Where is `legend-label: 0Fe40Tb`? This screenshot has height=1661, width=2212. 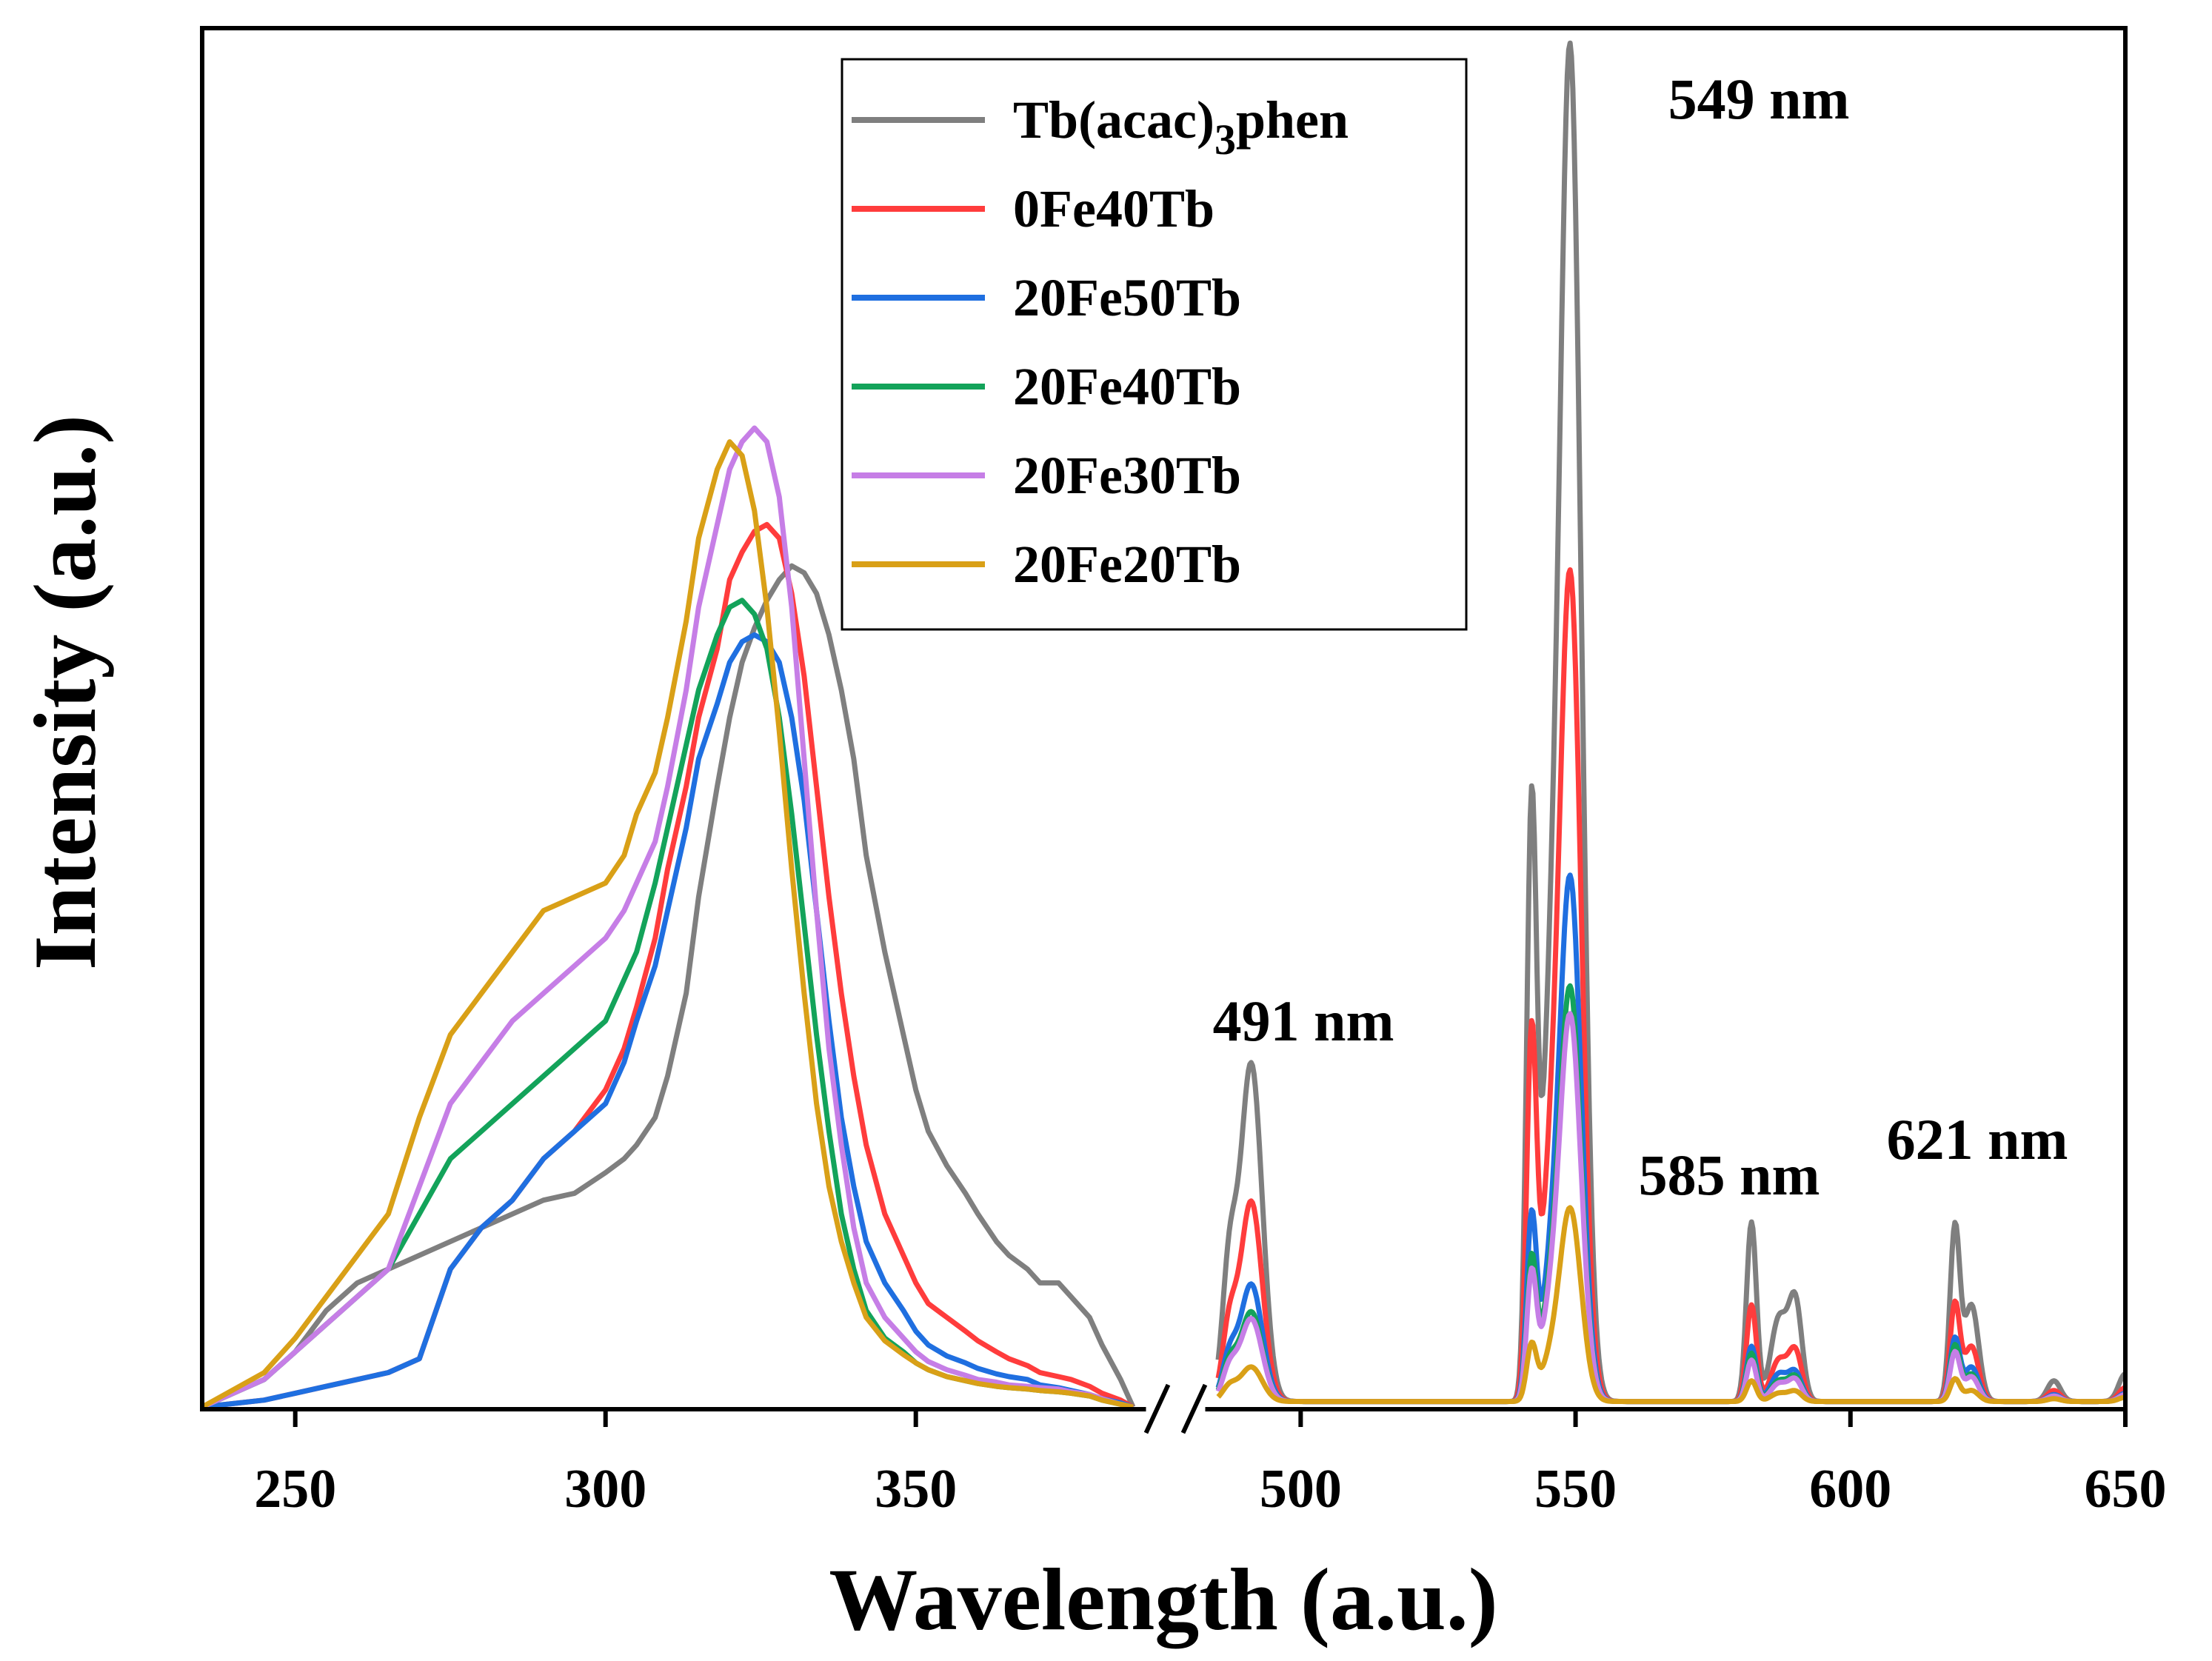
legend-label: 0Fe40Tb is located at coordinates (1113, 208).